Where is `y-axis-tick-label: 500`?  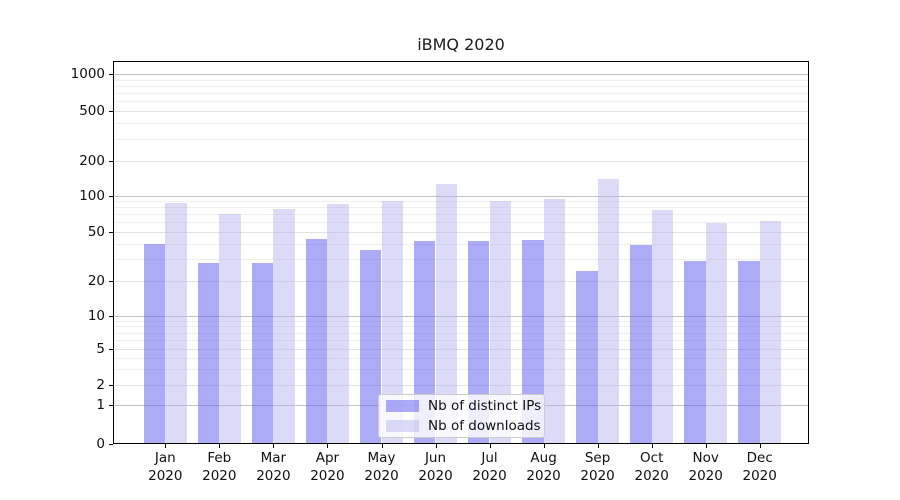
y-axis-tick-label: 500 is located at coordinates (92, 111).